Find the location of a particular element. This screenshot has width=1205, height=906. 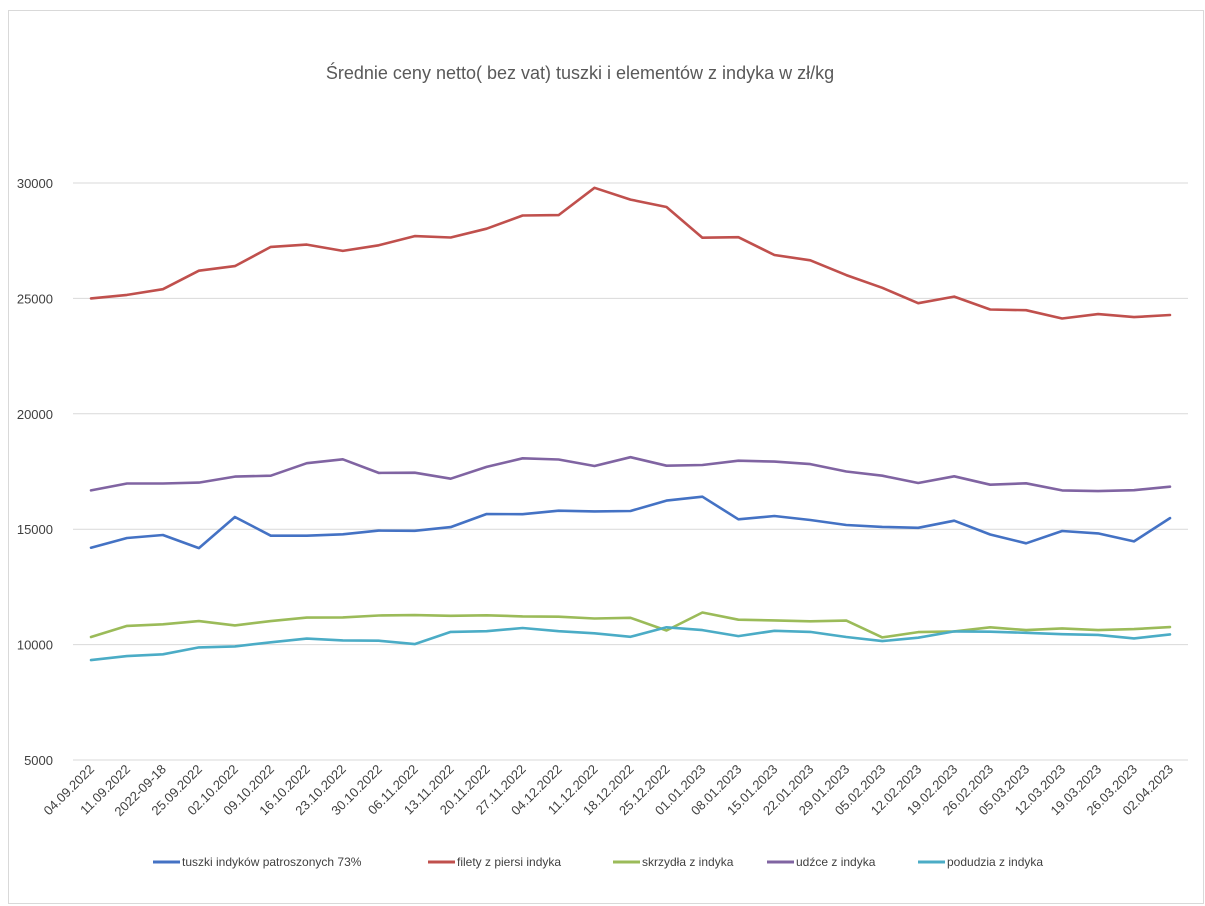

y-axis: 5000 10000 15000 20000 25000 30000 is located at coordinates (35, 472).